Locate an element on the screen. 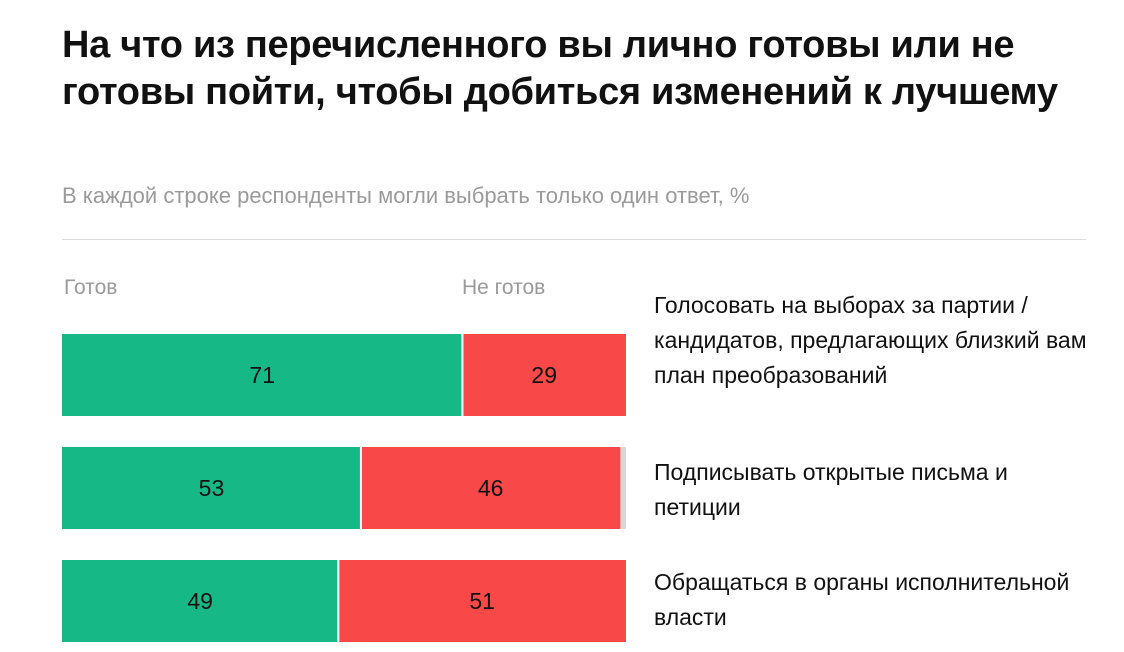 The image size is (1124, 652). value-label-ready: 49 is located at coordinates (200, 601).